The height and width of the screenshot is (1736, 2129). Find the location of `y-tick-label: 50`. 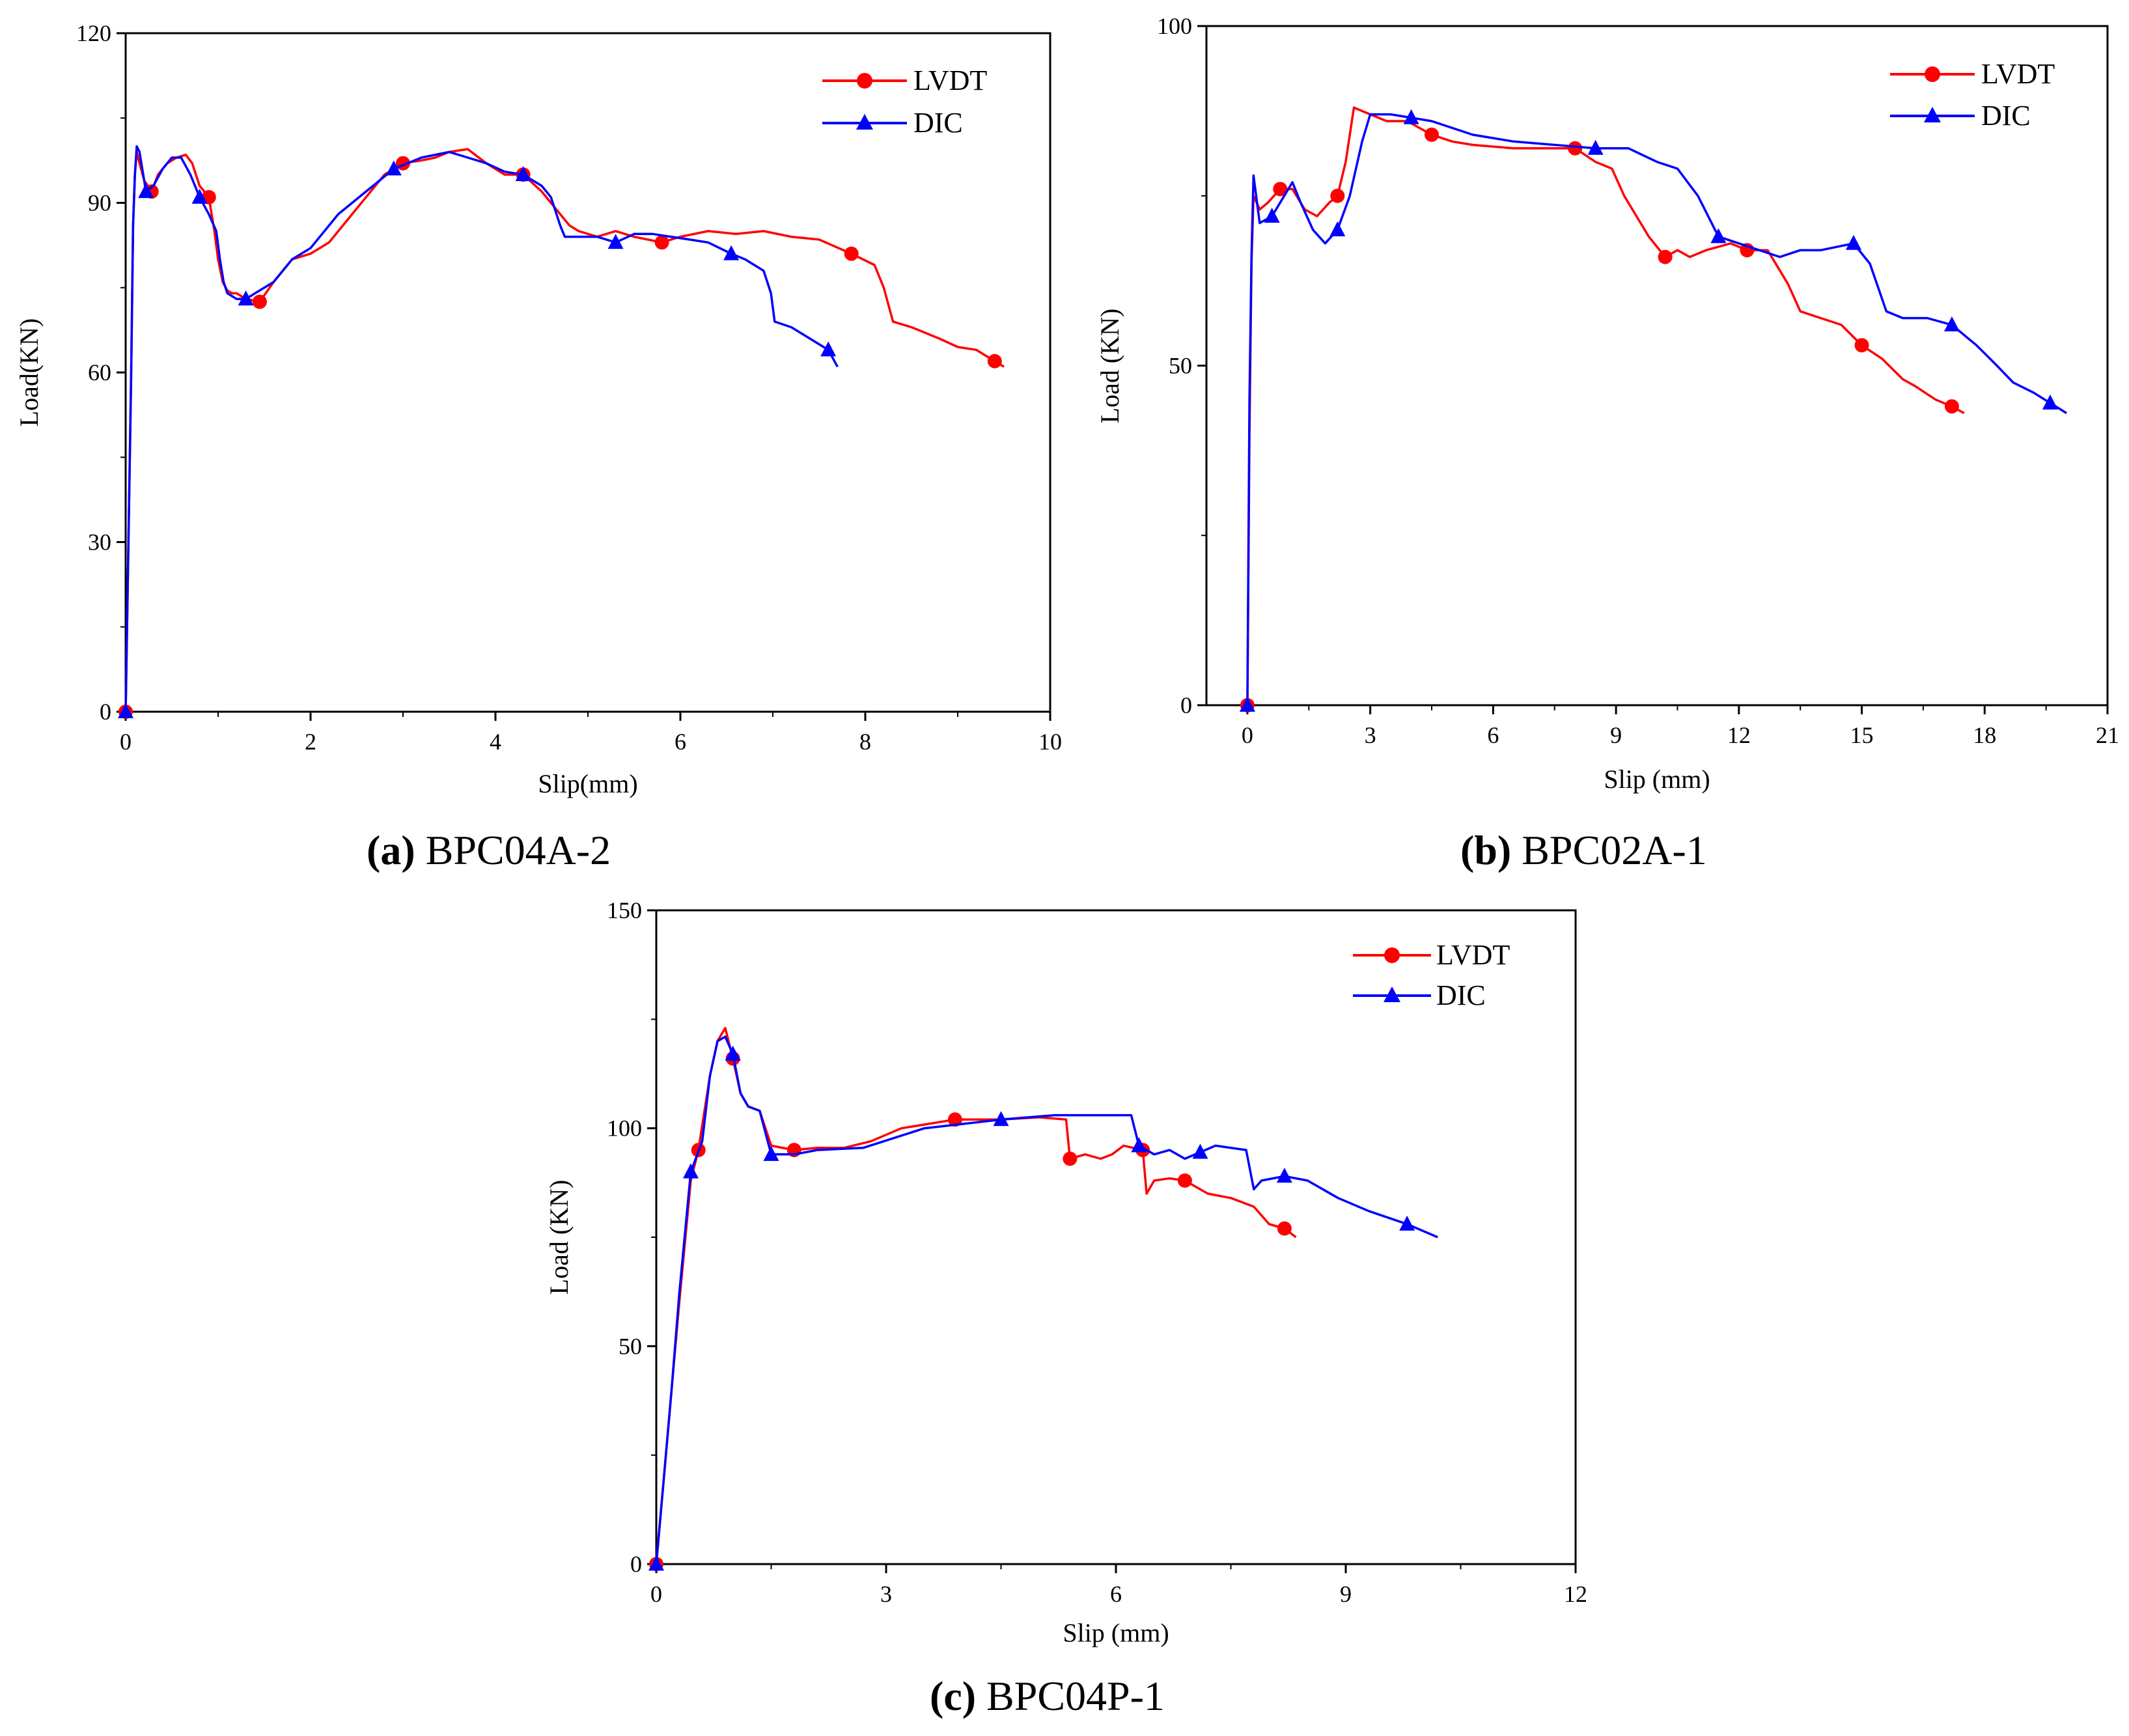

y-tick-label: 50 is located at coordinates (1180, 366).